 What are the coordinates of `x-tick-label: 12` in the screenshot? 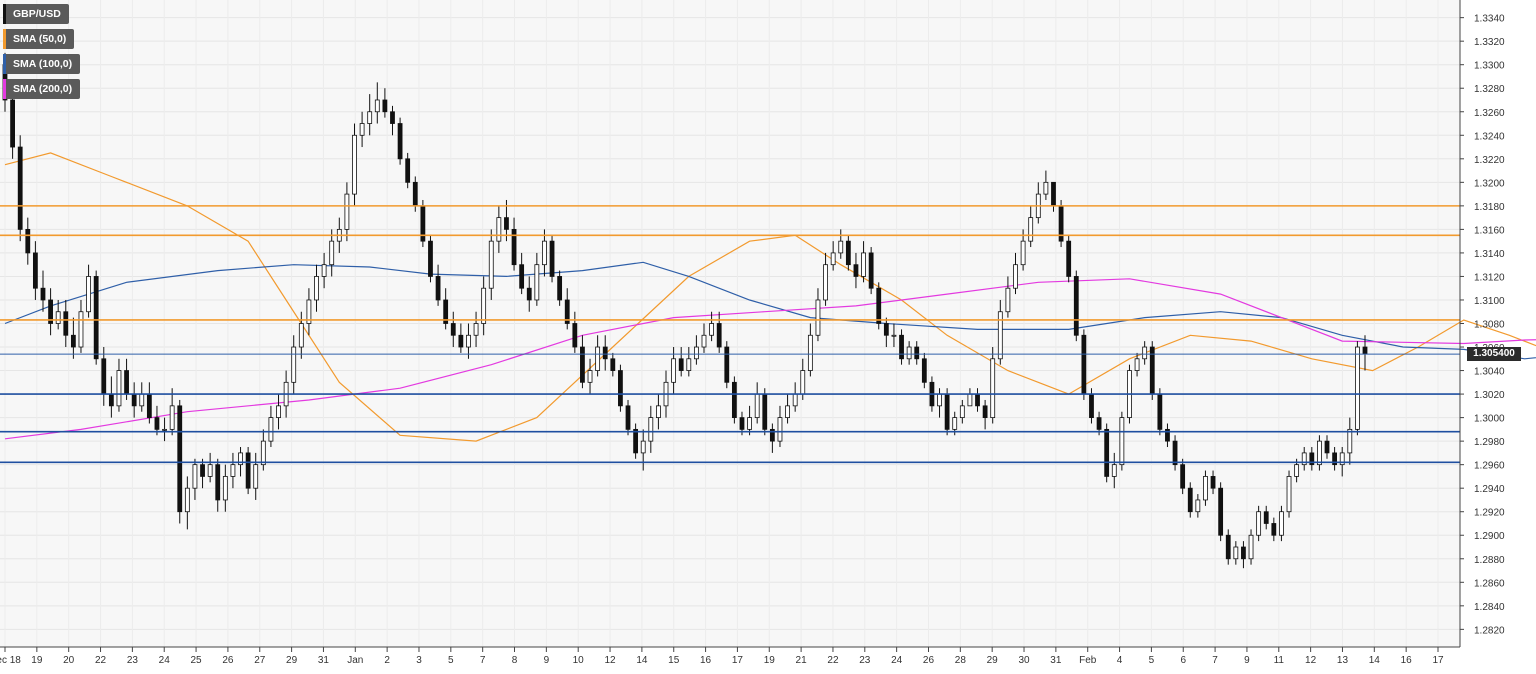 It's located at (1311, 660).